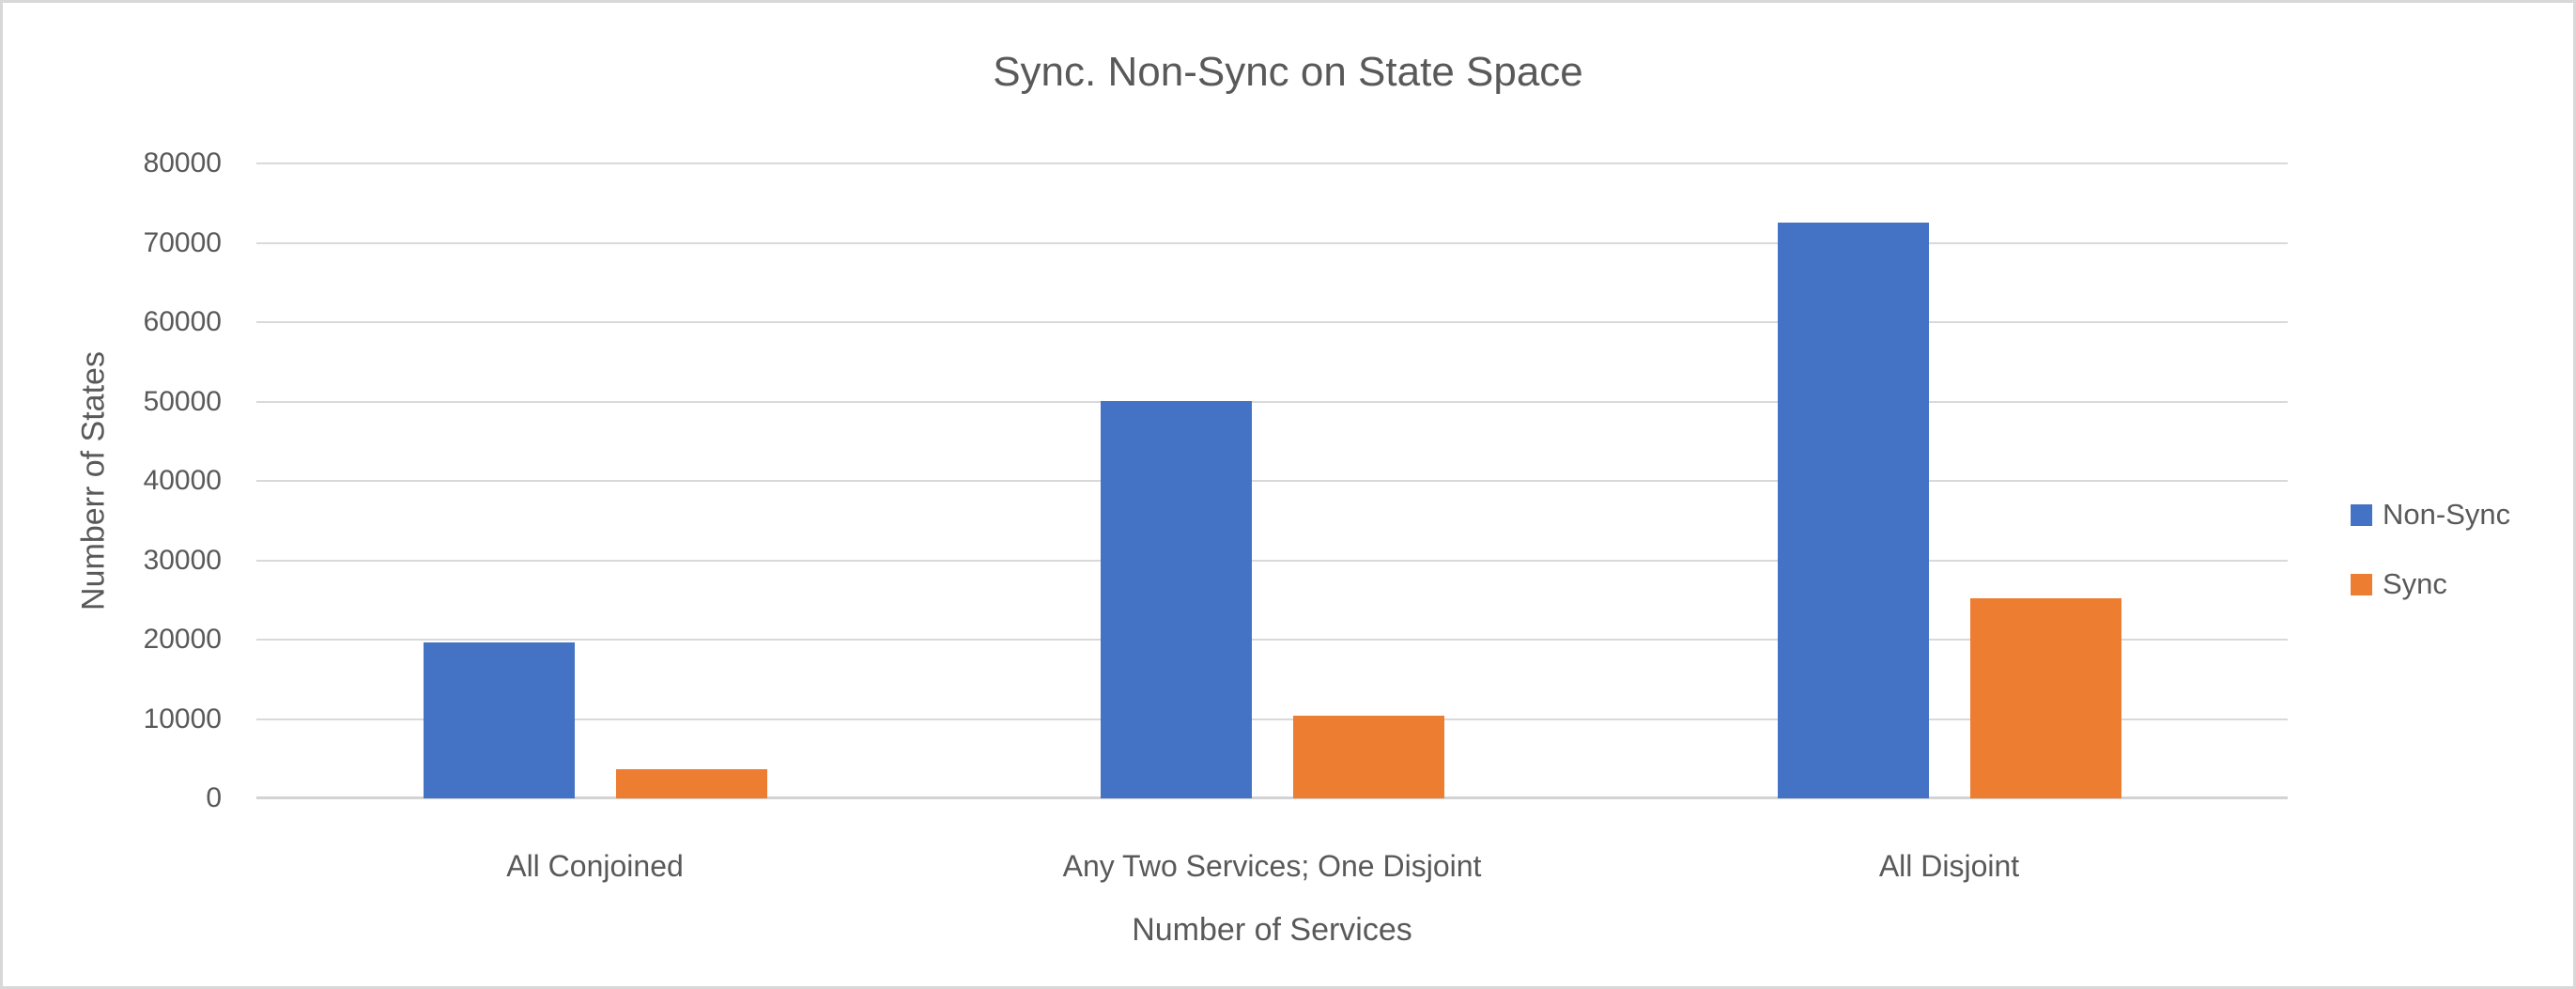 This screenshot has height=989, width=2576. What do you see at coordinates (1272, 599) in the screenshot?
I see `bar-group-any-two-services-one-disjoint` at bounding box center [1272, 599].